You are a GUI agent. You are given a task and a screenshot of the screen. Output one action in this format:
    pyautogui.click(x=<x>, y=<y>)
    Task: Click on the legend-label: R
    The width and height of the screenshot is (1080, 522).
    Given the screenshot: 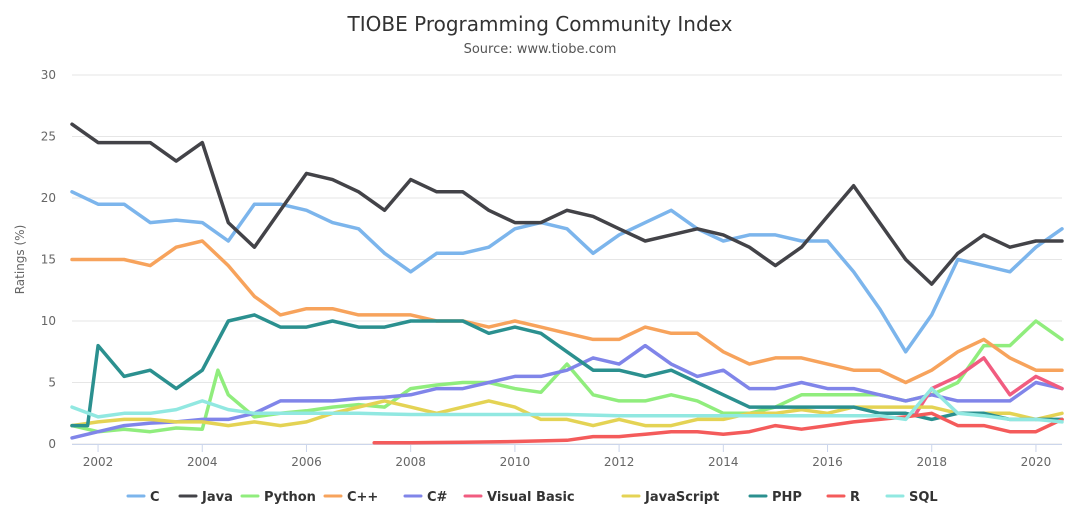 What is the action you would take?
    pyautogui.click(x=855, y=497)
    